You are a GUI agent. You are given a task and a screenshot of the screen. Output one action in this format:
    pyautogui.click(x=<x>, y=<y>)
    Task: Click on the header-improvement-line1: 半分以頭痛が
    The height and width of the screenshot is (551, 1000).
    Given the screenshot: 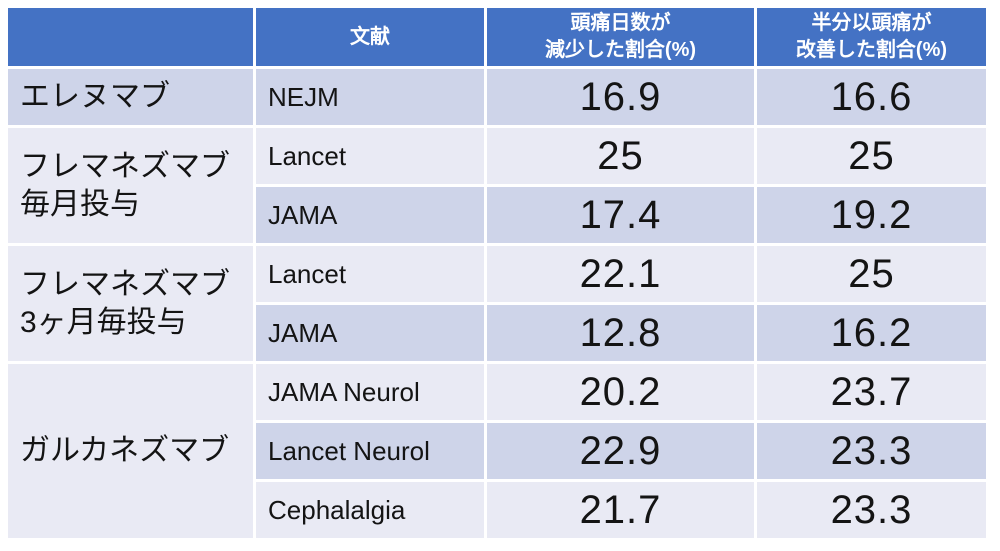 What is the action you would take?
    pyautogui.click(x=871, y=23)
    